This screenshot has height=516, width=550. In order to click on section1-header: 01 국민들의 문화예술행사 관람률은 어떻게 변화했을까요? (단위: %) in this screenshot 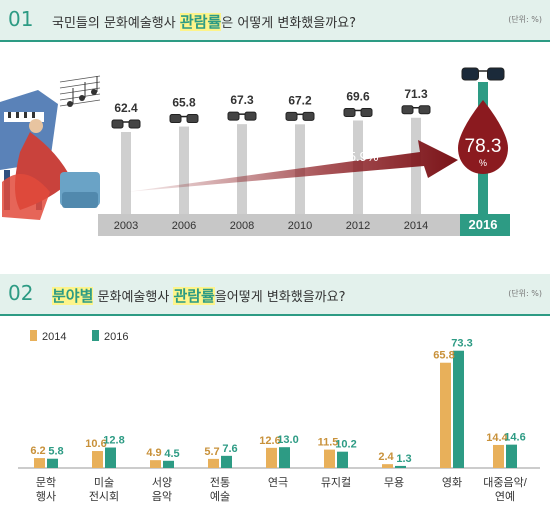, I will do `click(275, 21)`.